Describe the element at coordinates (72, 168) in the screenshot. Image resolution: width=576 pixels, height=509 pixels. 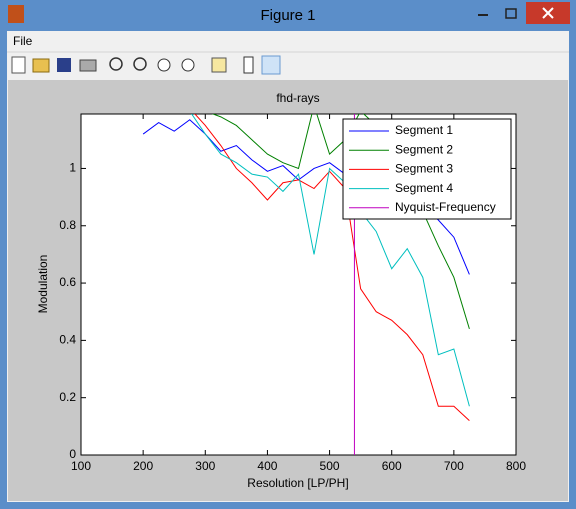
I see `y-tick-label: 1` at that location.